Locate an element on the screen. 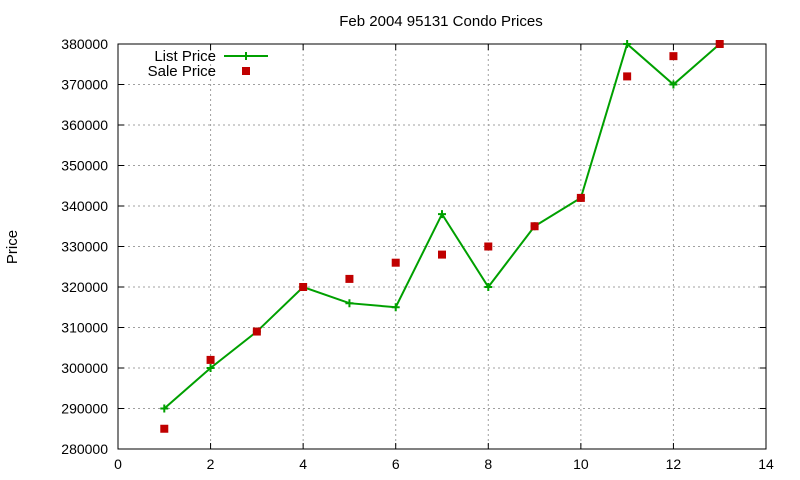 The image size is (800, 480). y-tick-label: 300000 is located at coordinates (84, 368).